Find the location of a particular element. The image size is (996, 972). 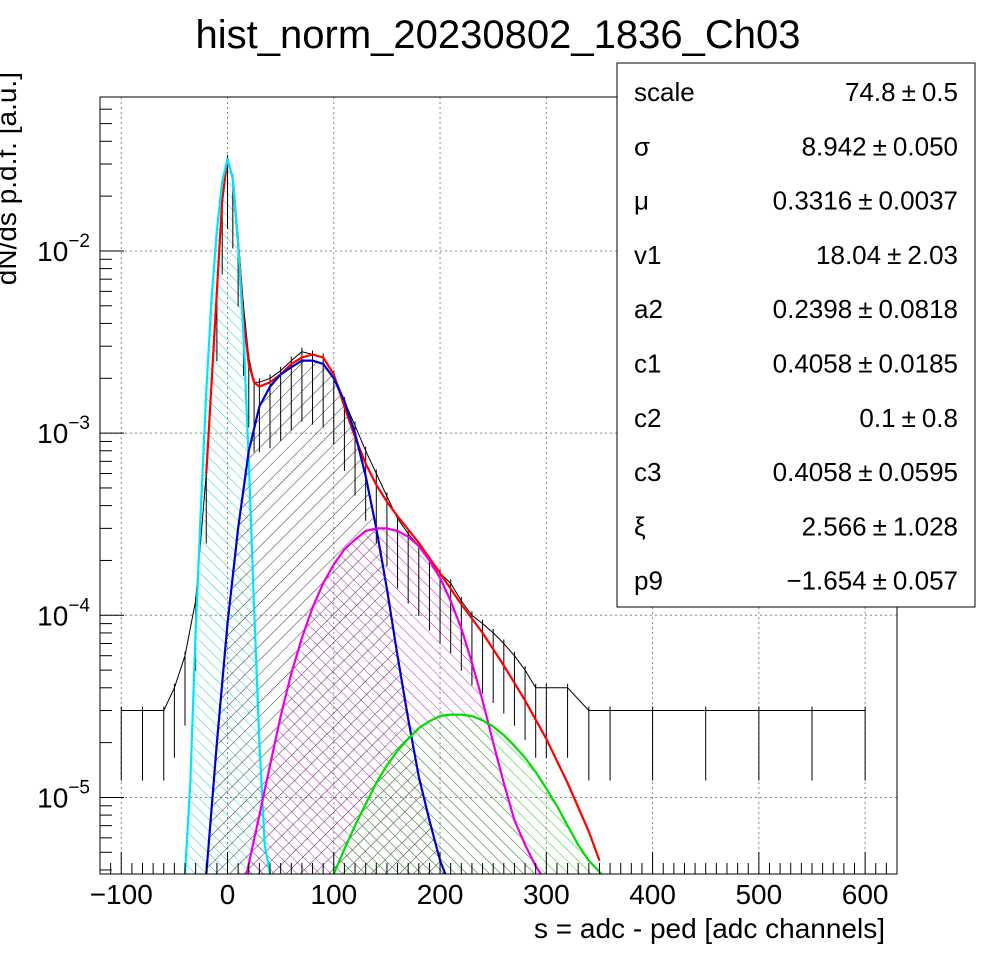

stats-param-value: 0.3316 ±0.0037 is located at coordinates (865, 201).